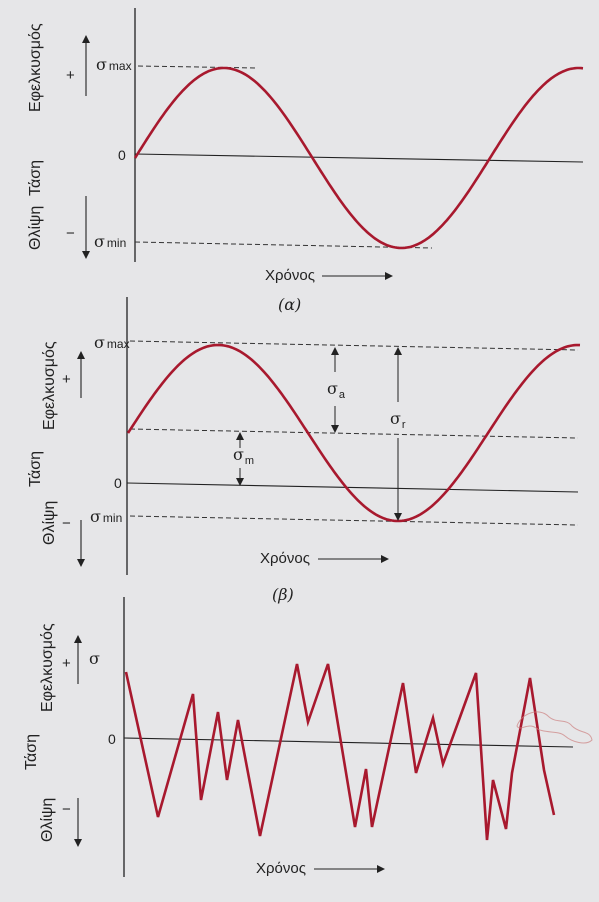 This screenshot has width=599, height=902. I want to click on panel-b-sigma-m-label: σm, so click(243, 456).